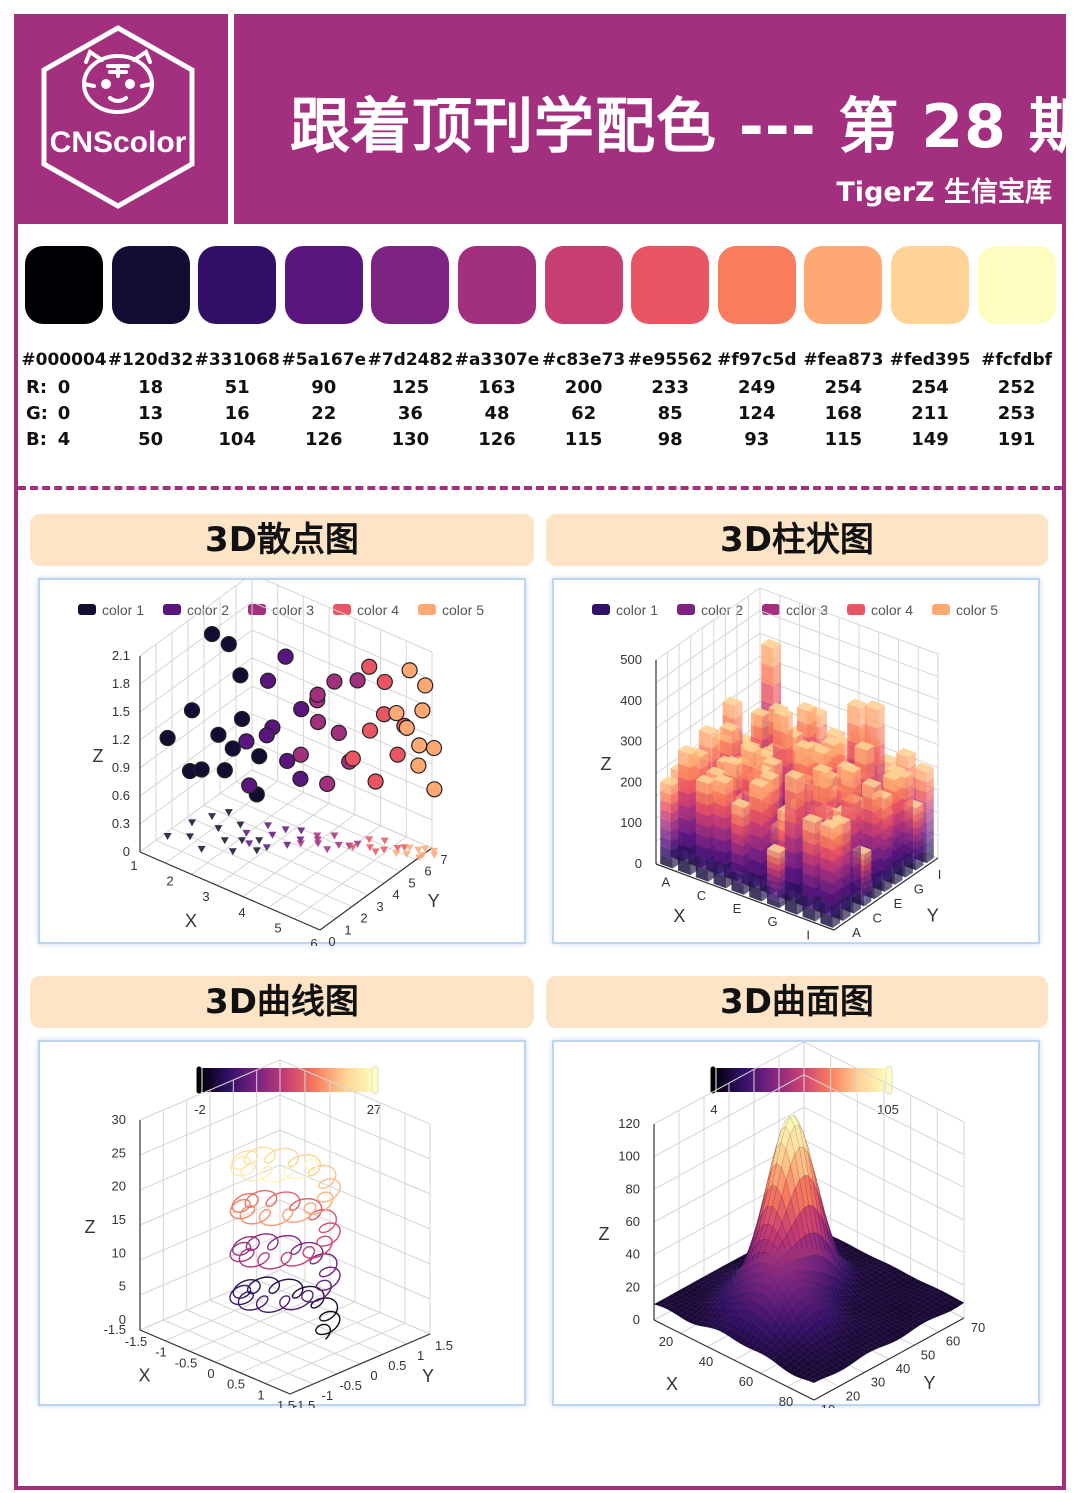 The image size is (1080, 1493). I want to click on z-axis-name: Z, so click(606, 764).